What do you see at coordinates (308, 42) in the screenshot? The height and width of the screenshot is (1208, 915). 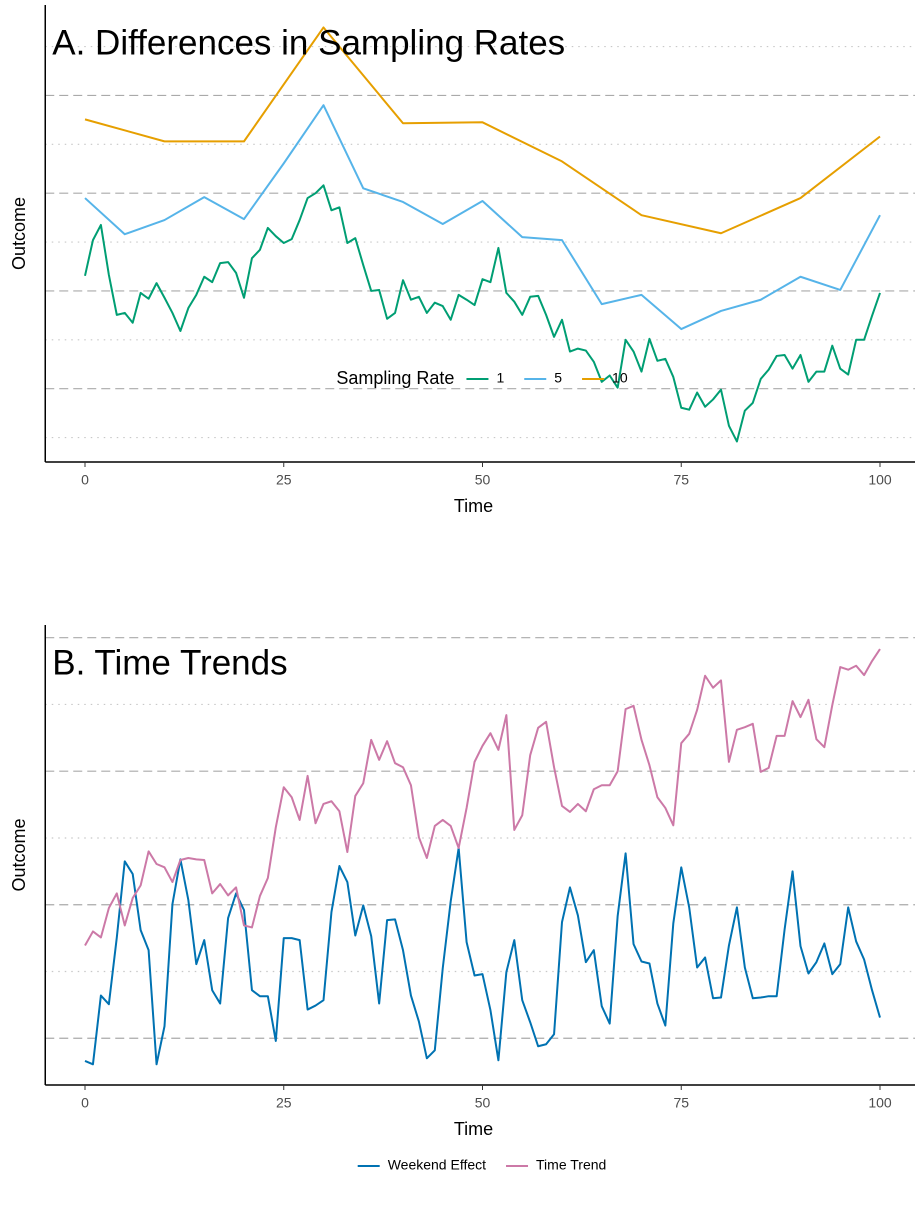 I see `chart-title: A. Differences in Sampling Rates` at bounding box center [308, 42].